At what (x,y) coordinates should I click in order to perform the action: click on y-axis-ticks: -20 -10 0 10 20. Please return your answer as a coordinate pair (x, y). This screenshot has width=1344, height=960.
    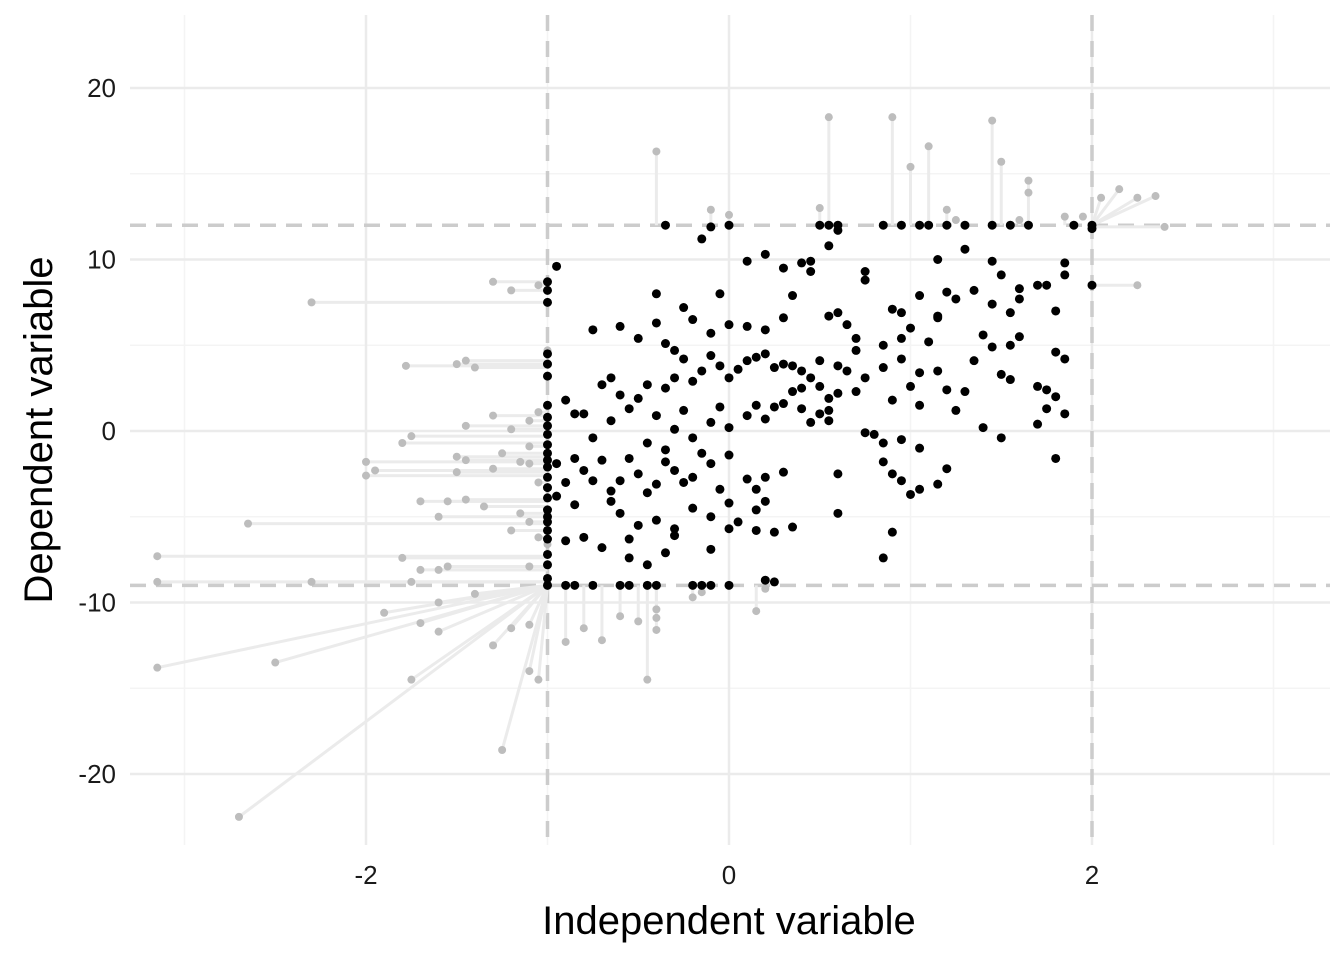
    Looking at the image, I should click on (97, 431).